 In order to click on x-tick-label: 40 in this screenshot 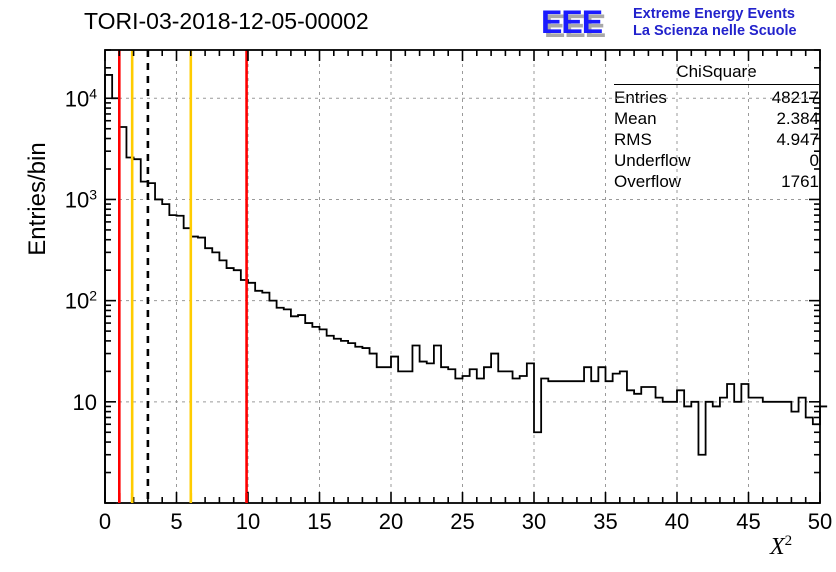, I will do `click(677, 521)`.